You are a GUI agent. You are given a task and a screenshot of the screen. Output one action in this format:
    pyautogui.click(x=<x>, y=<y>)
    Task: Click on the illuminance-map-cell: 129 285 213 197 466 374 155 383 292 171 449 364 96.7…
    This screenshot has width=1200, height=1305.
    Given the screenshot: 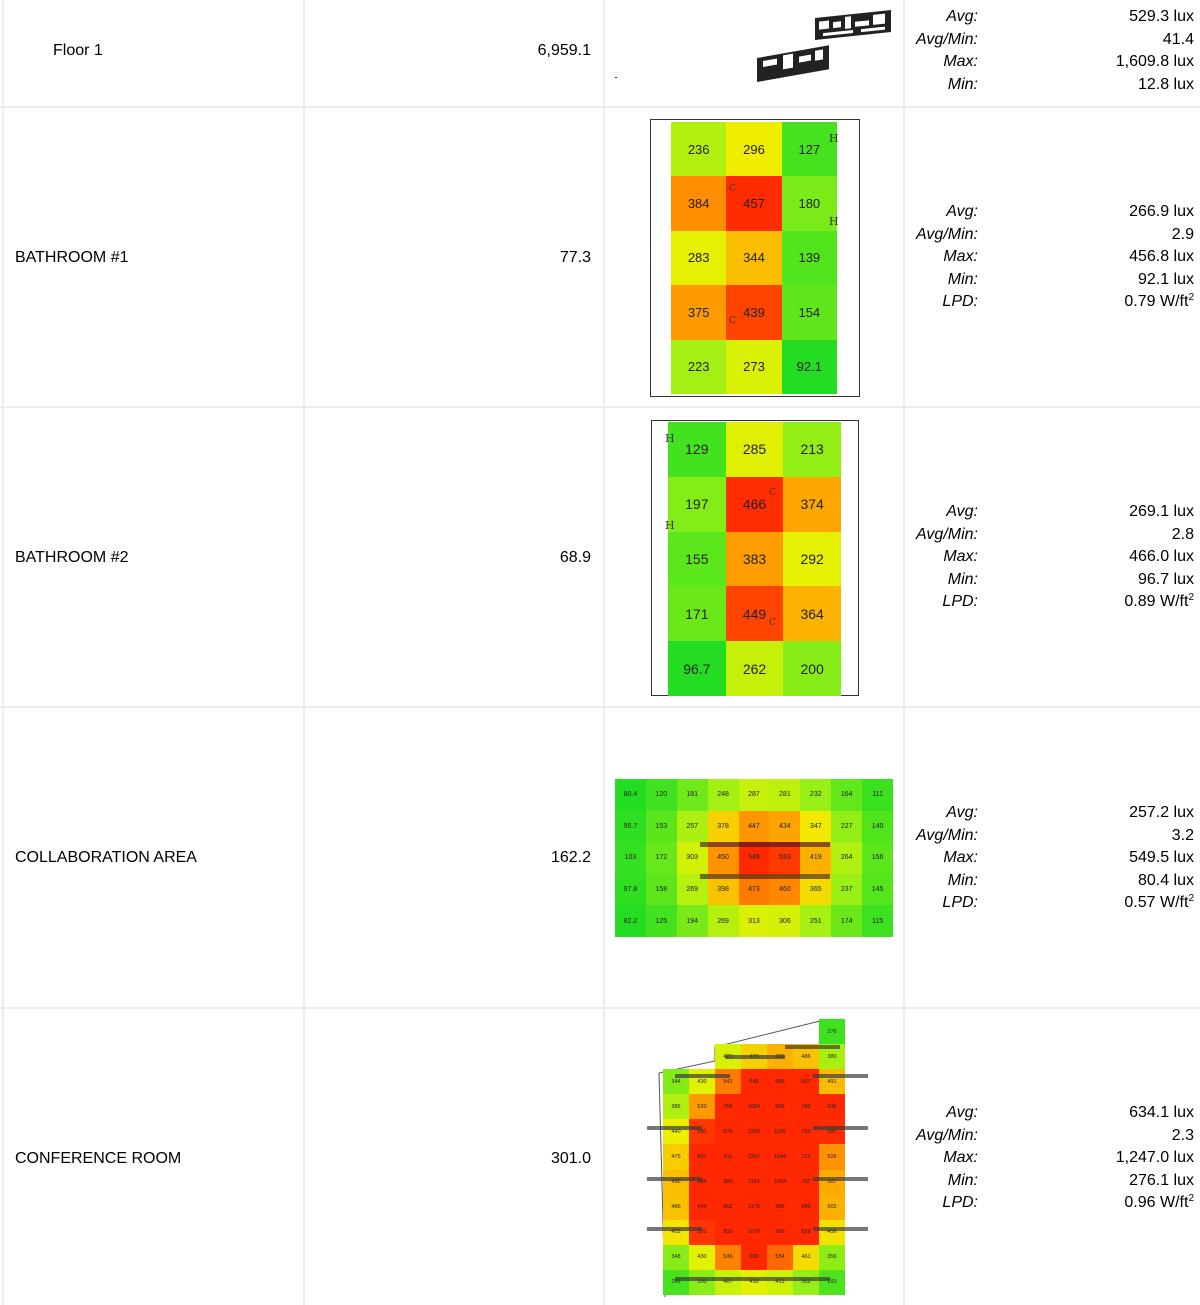 What is the action you would take?
    pyautogui.click(x=754, y=557)
    